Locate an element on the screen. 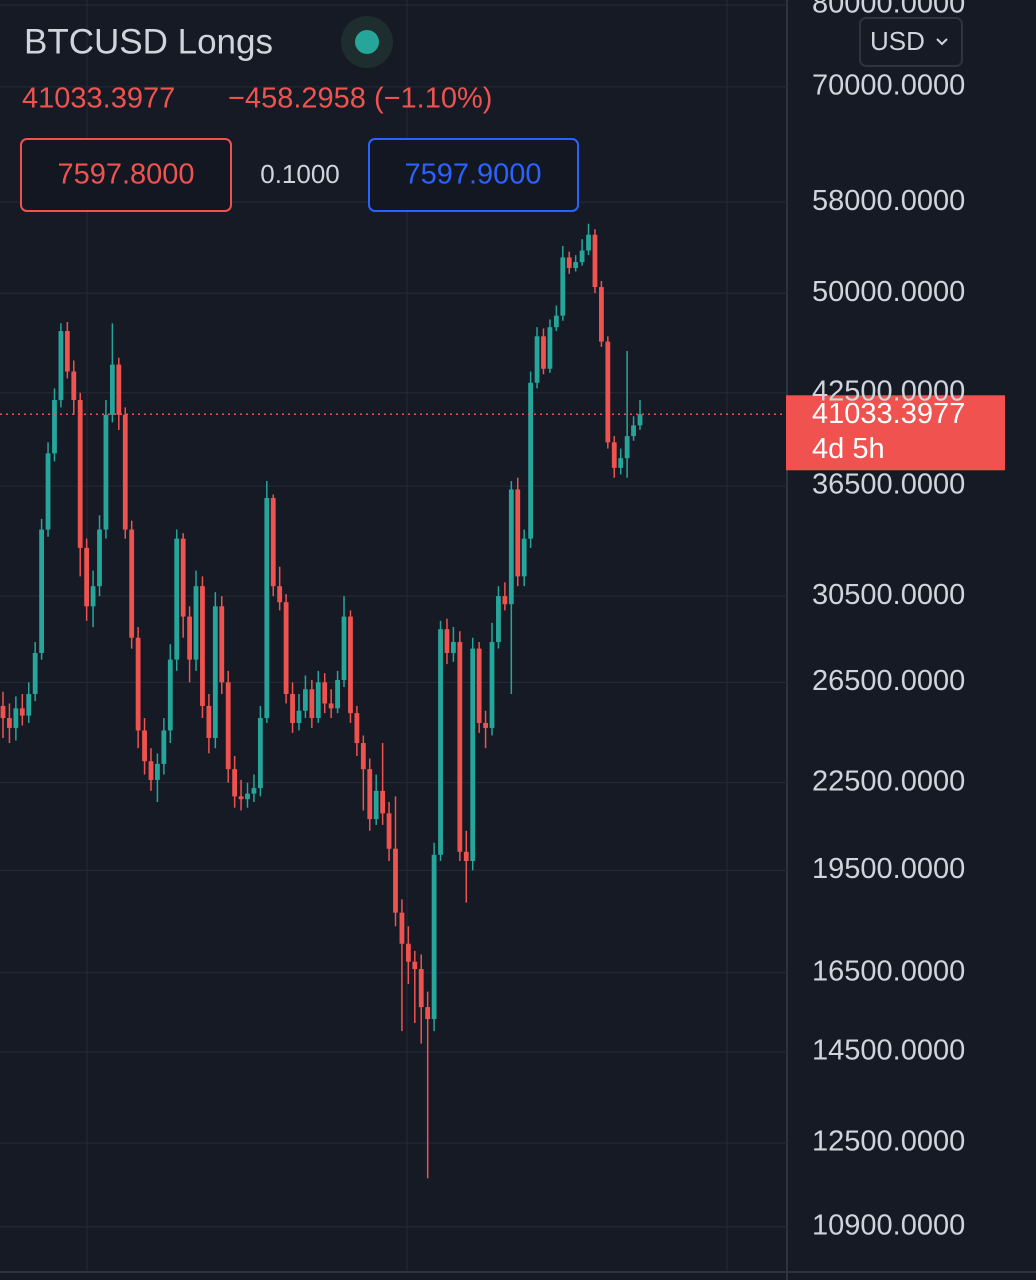 Image resolution: width=1036 pixels, height=1280 pixels. header-change: −458.2958 (−1.10%) is located at coordinates (360, 99).